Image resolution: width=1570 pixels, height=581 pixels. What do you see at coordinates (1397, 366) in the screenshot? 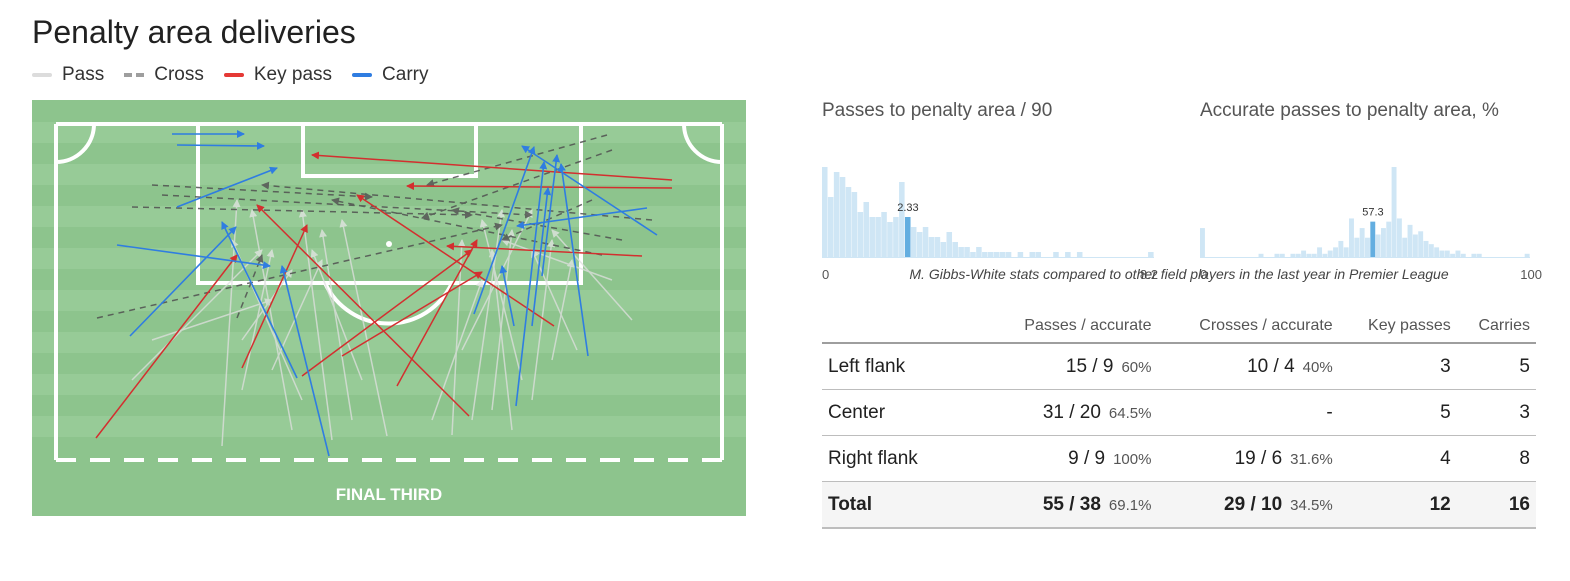
I see `key-passes-cell: 3` at bounding box center [1397, 366].